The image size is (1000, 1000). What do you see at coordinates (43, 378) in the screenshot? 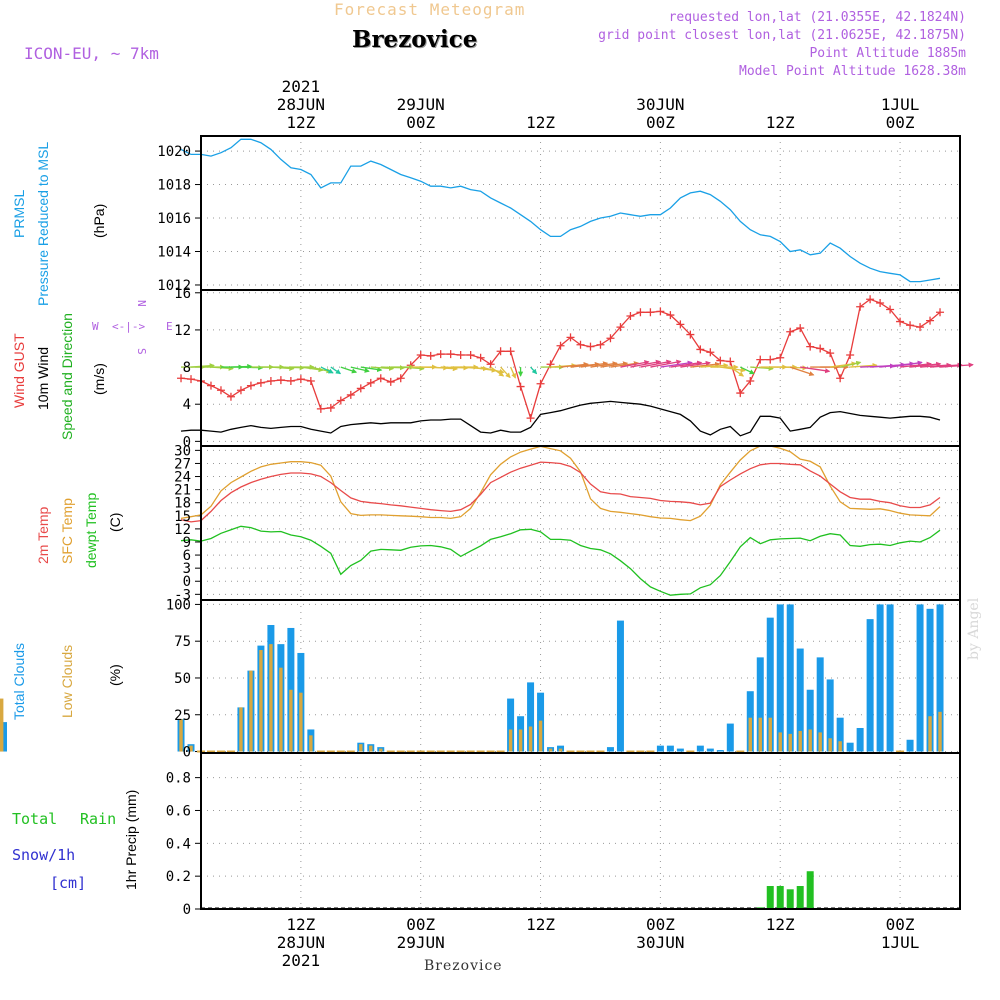
I see `wind-10m-label: 10m Wind` at bounding box center [43, 378].